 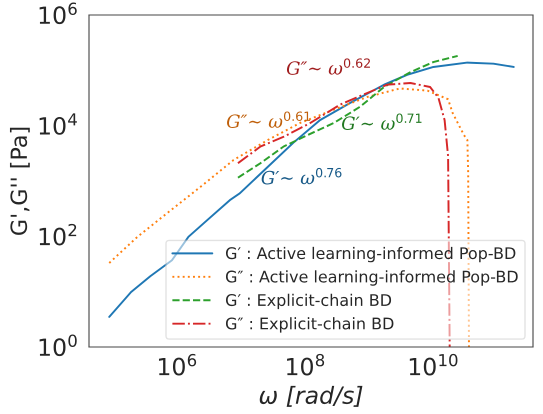 I want to click on y-tick-label: 10$^{4}$, so click(x=58, y=124).